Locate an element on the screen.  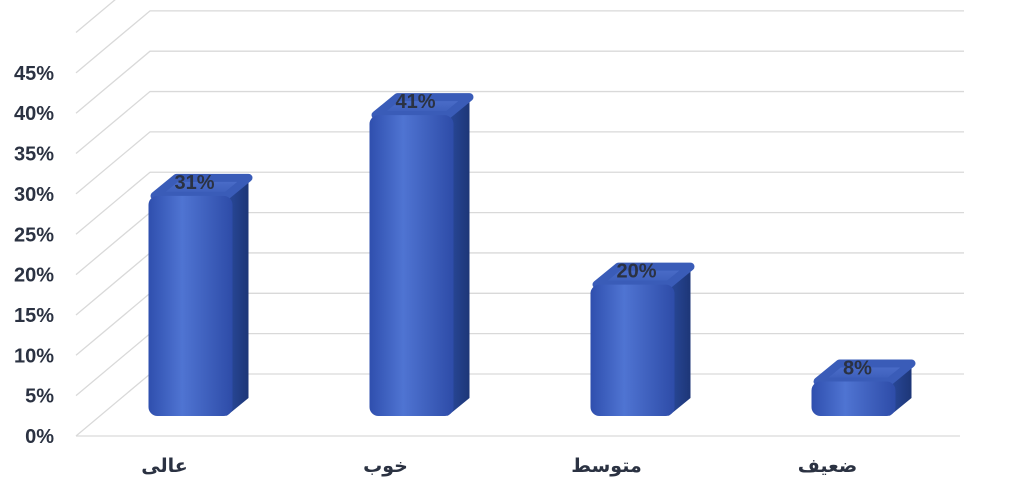
y-tick-label: 30% is located at coordinates (34, 195).